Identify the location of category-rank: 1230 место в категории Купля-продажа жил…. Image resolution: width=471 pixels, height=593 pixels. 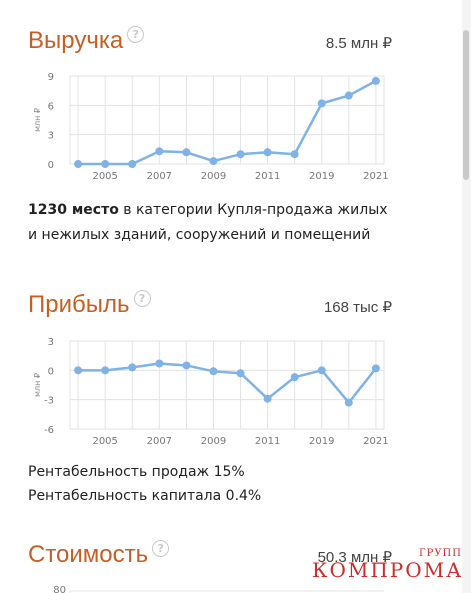
(208, 223).